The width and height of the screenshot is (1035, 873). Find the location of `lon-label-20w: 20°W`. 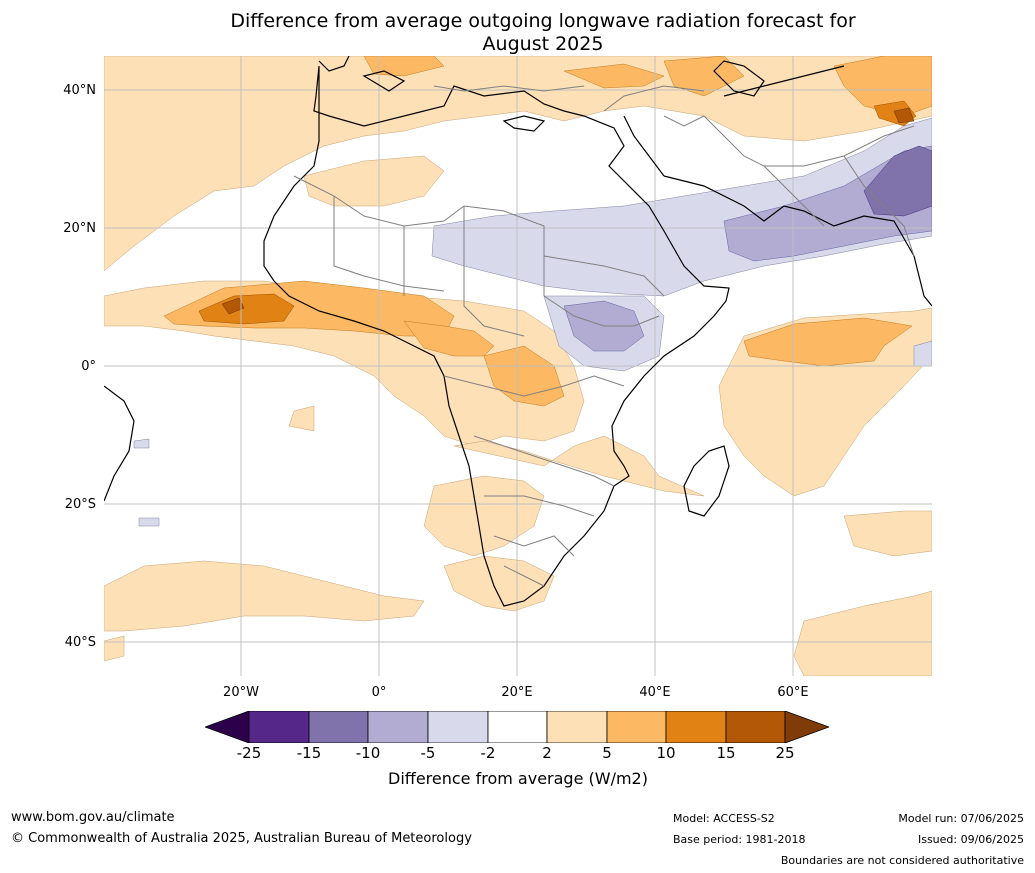

lon-label-20w: 20°W is located at coordinates (241, 692).